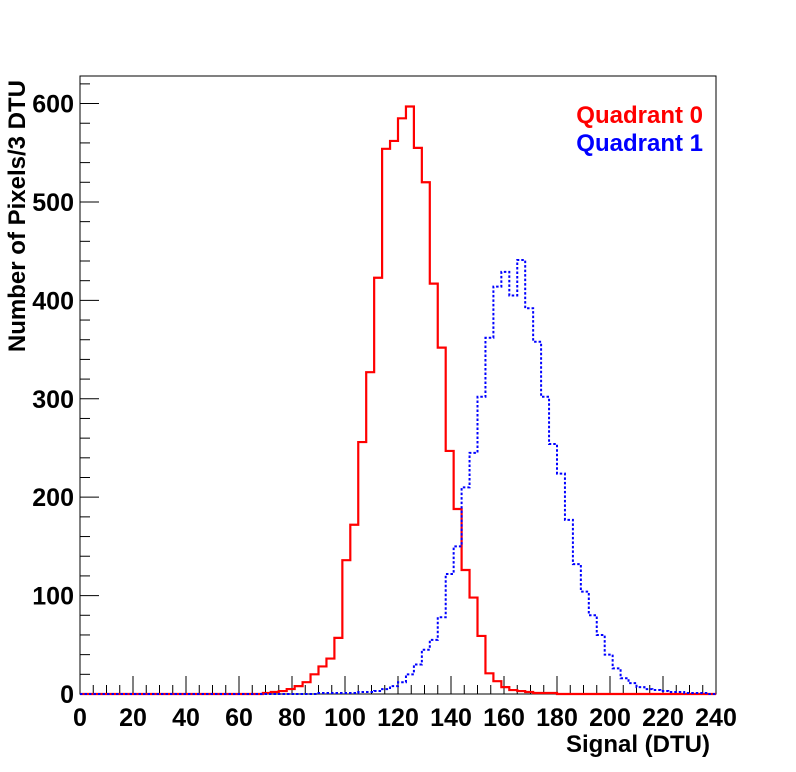 The width and height of the screenshot is (796, 772). Describe the element at coordinates (398, 718) in the screenshot. I see `x-tick-label: 120` at that location.